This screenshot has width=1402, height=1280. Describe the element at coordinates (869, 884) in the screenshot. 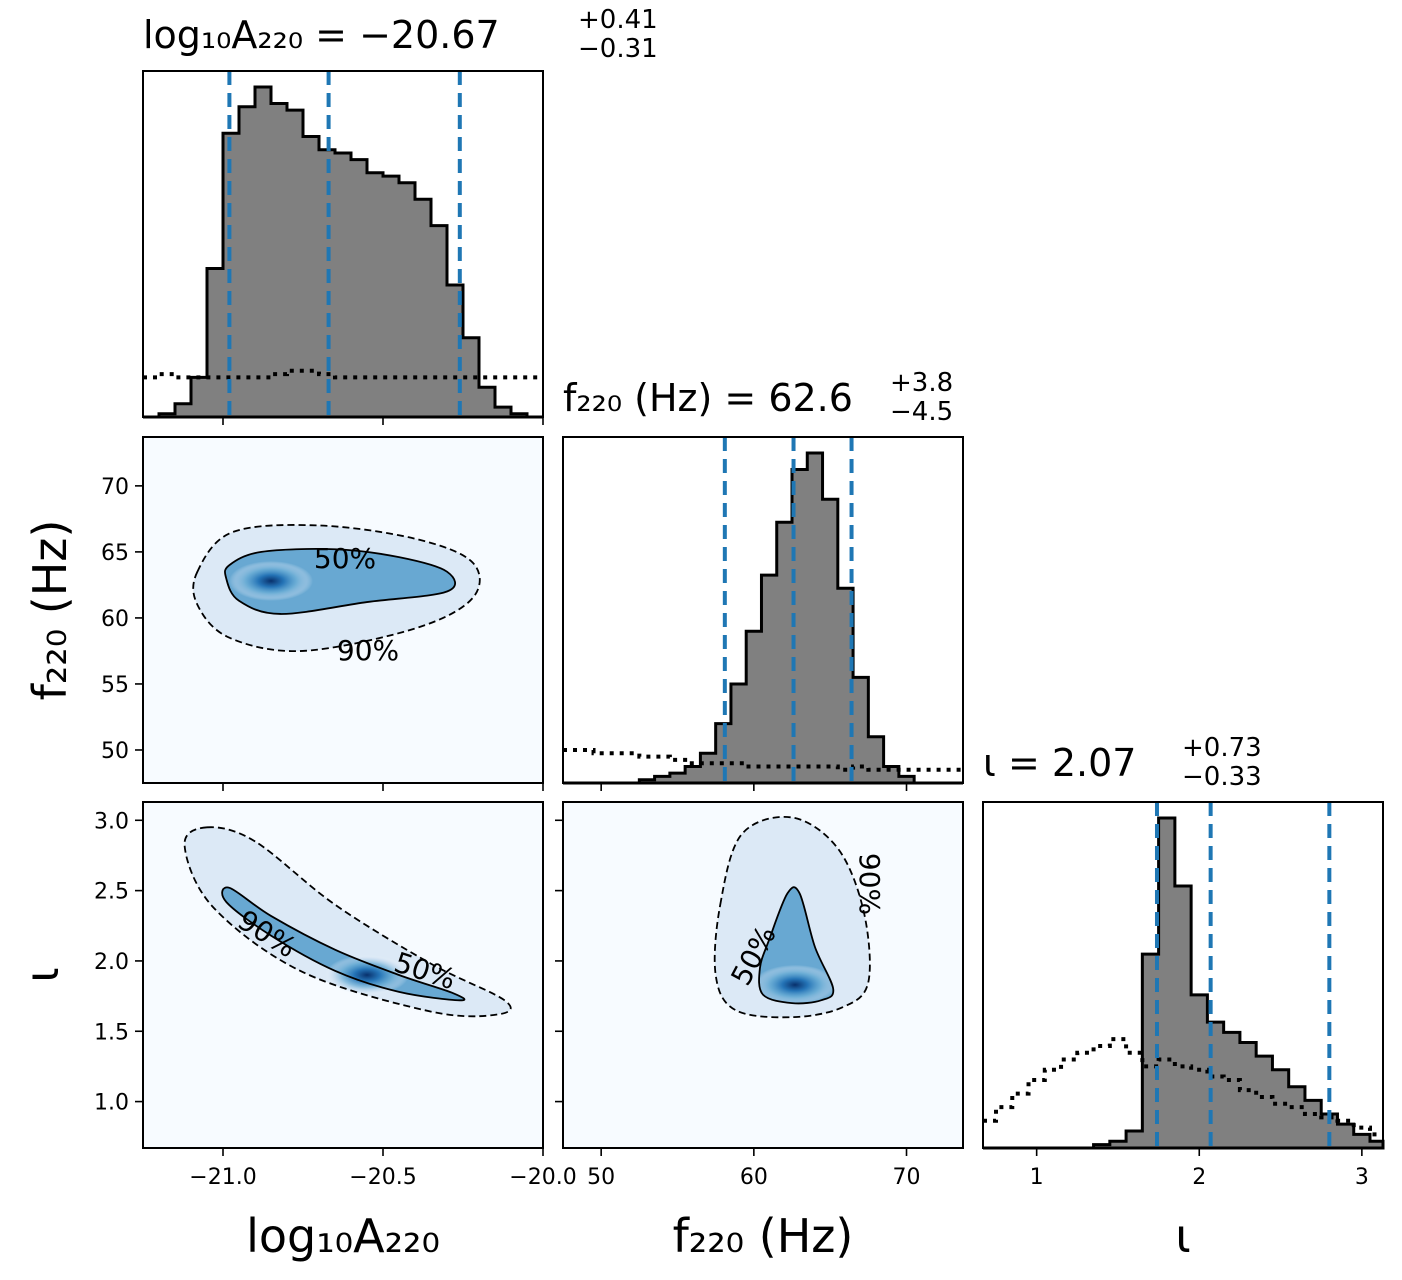

I see `density-f-i-contour-label: 90%` at that location.